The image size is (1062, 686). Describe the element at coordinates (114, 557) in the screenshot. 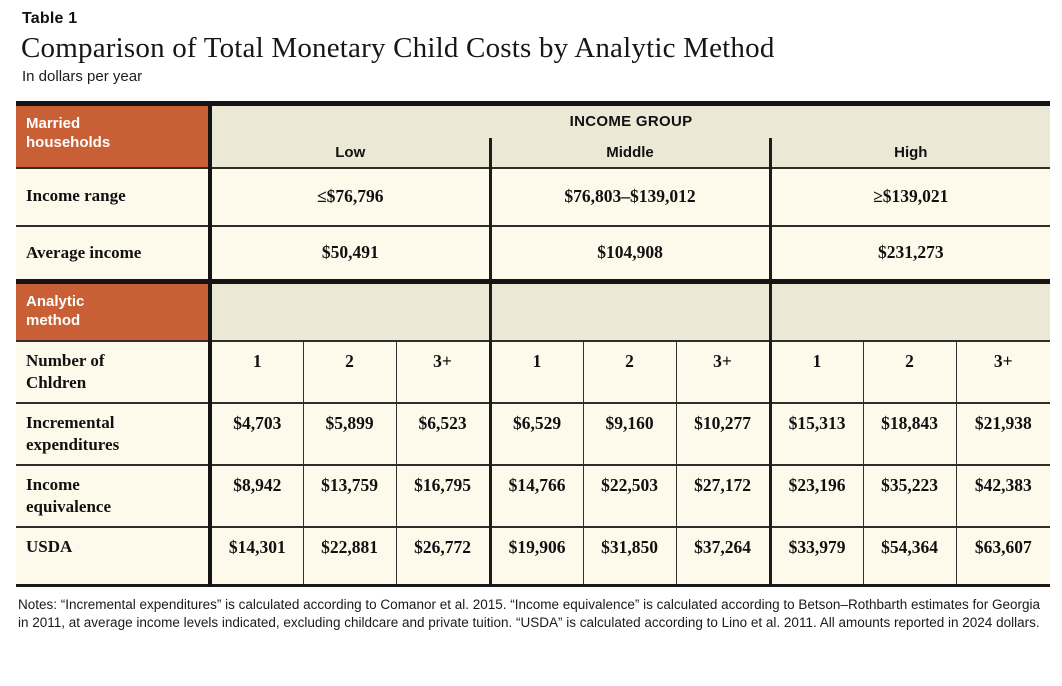

I see `row-label-usda: USDA` at that location.